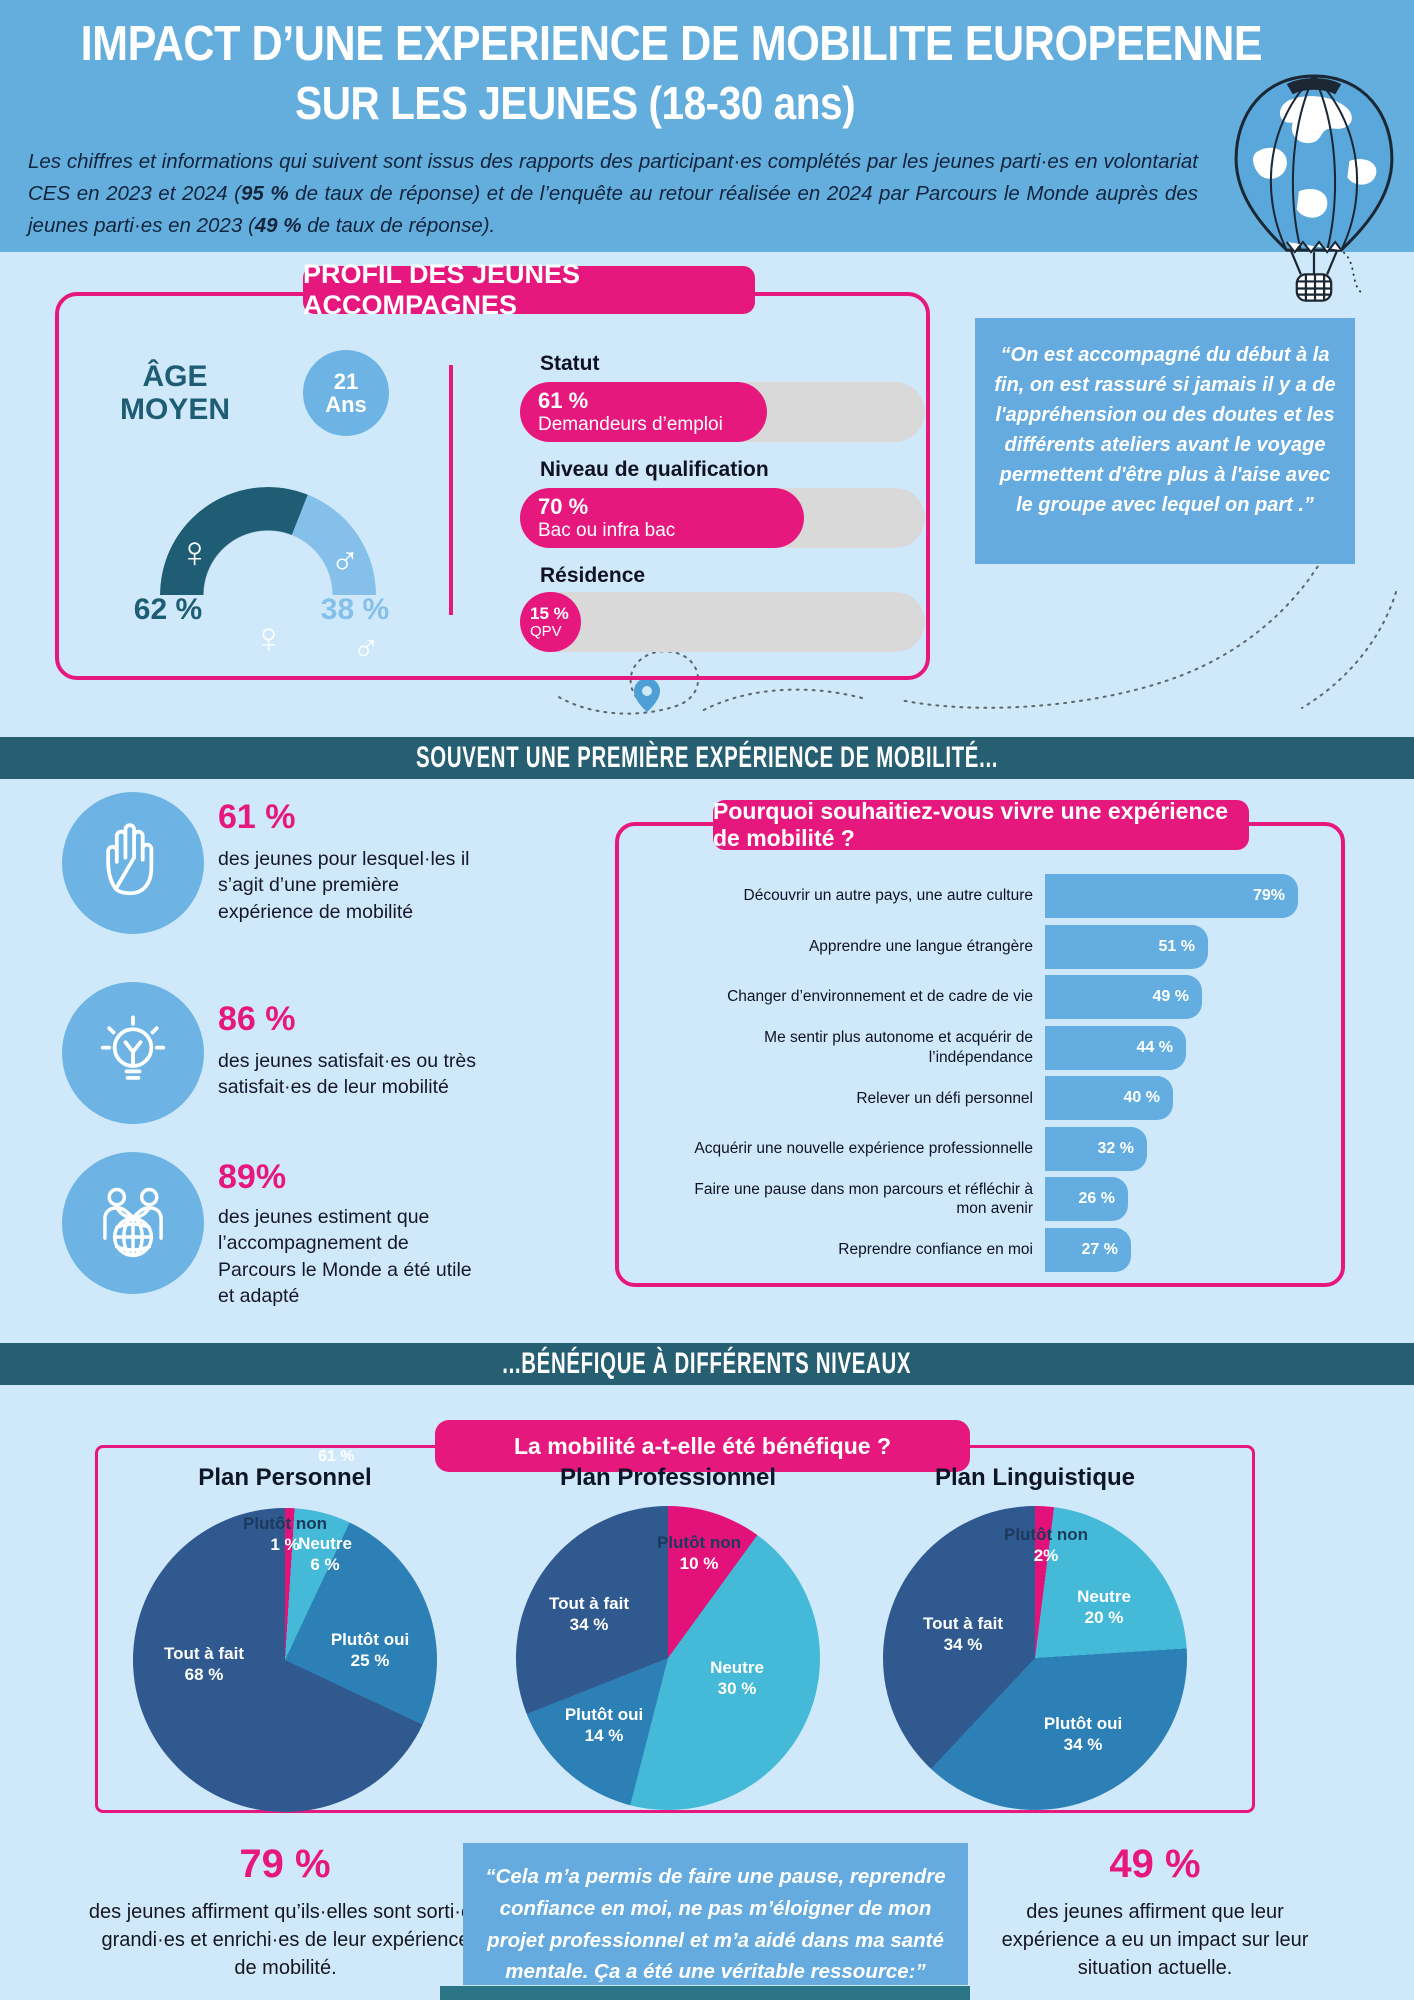 The height and width of the screenshot is (2000, 1414). Describe the element at coordinates (604, 1724) in the screenshot. I see `pie-slice-label: Plutôt oui 14 %` at that location.